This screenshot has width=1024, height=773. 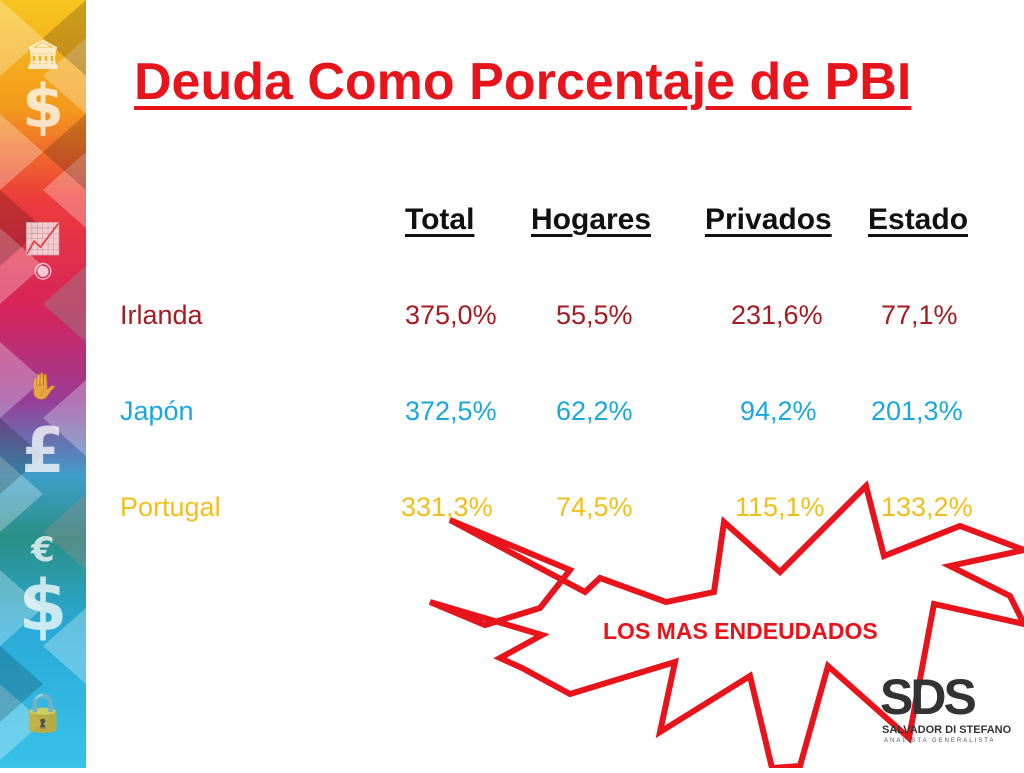 What do you see at coordinates (43, 712) in the screenshot?
I see `lock-dollar-icon: 🔒` at bounding box center [43, 712].